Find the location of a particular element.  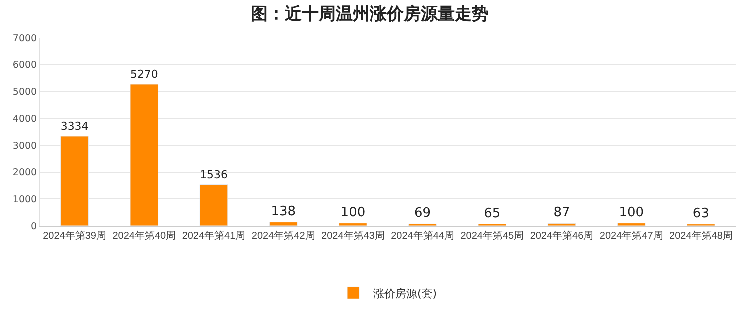

y-tick-label: 6000 is located at coordinates (25, 66).